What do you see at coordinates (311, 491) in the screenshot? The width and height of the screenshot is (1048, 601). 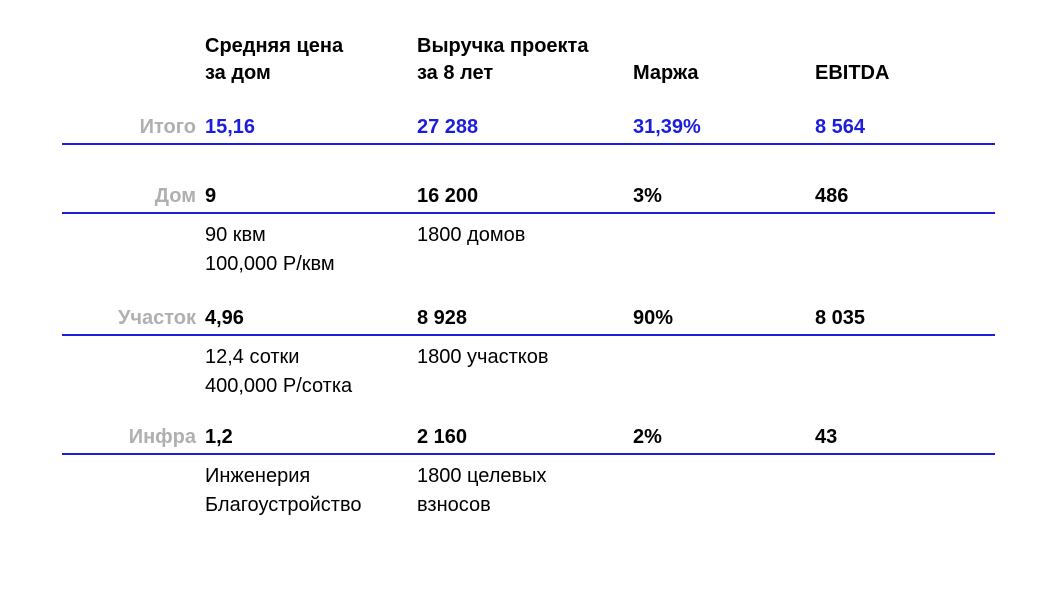 I see `row-infra-details-items: Инженерия Благоустройство` at bounding box center [311, 491].